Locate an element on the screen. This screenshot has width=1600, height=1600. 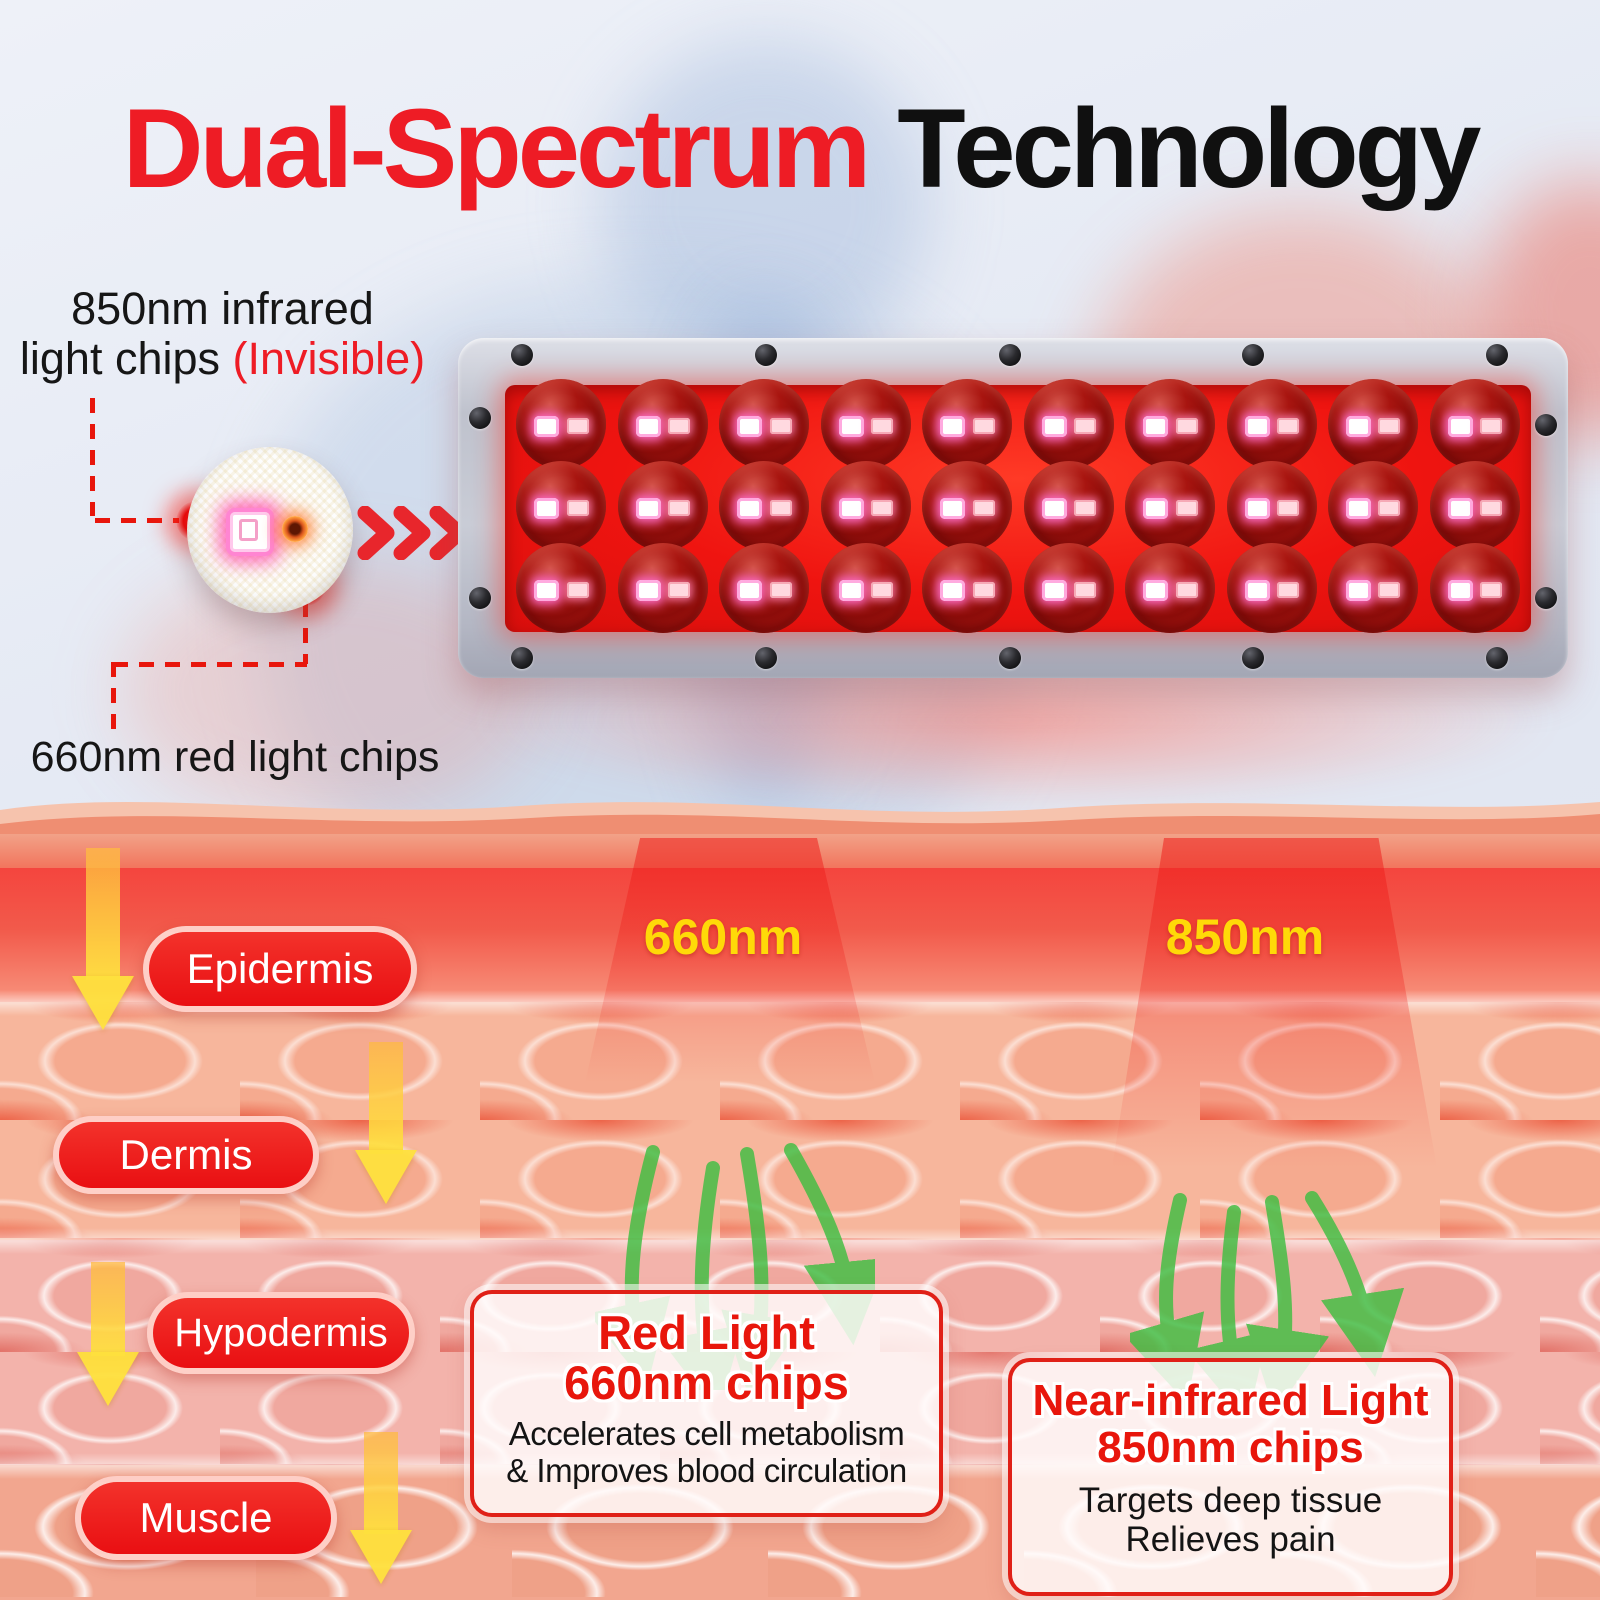
dash-line-660-horizontal is located at coordinates (210, 664).